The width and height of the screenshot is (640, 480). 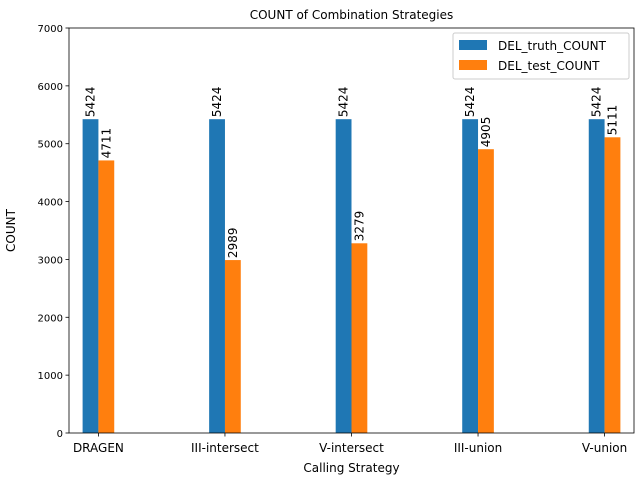 What do you see at coordinates (351, 468) in the screenshot?
I see `x-axis-label: Calling Strategy` at bounding box center [351, 468].